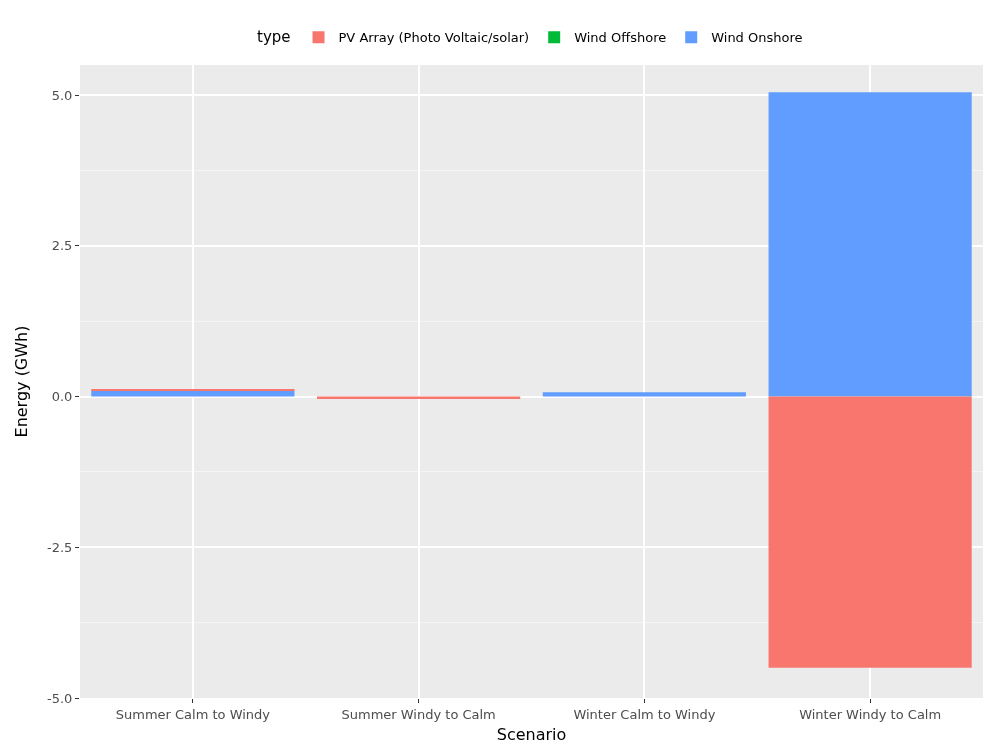  What do you see at coordinates (60, 698) in the screenshot?
I see `y-tick-label: -5.0` at bounding box center [60, 698].